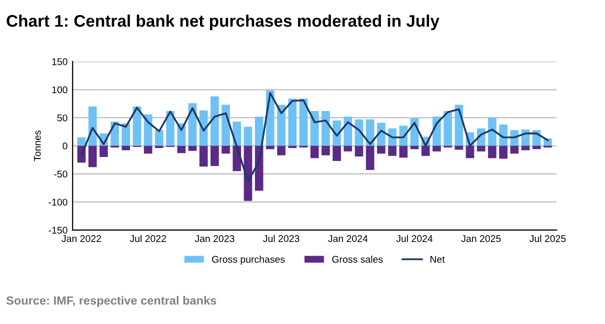  Describe the element at coordinates (58, 230) in the screenshot. I see `y-tick-label: -150` at that location.